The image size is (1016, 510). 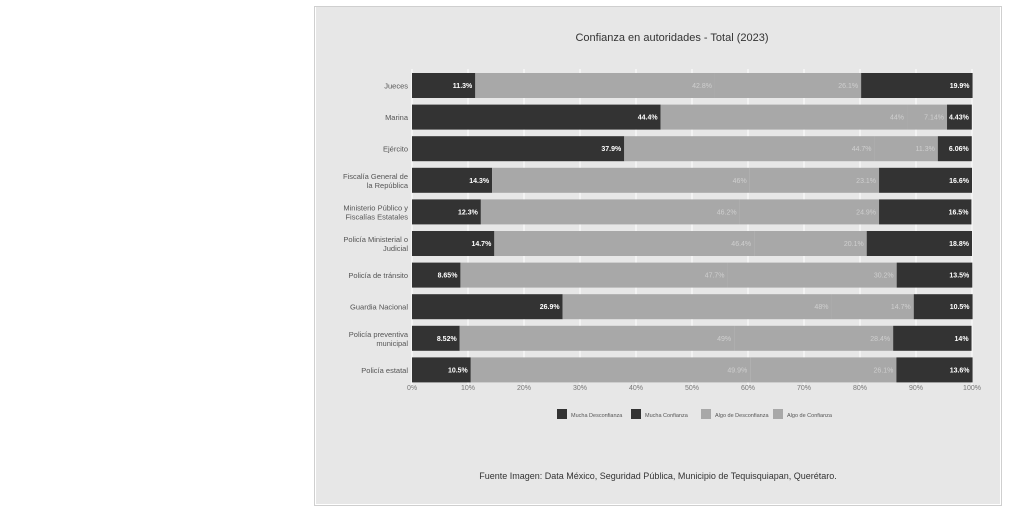 I want to click on data-label: 44.7%, so click(x=862, y=149).